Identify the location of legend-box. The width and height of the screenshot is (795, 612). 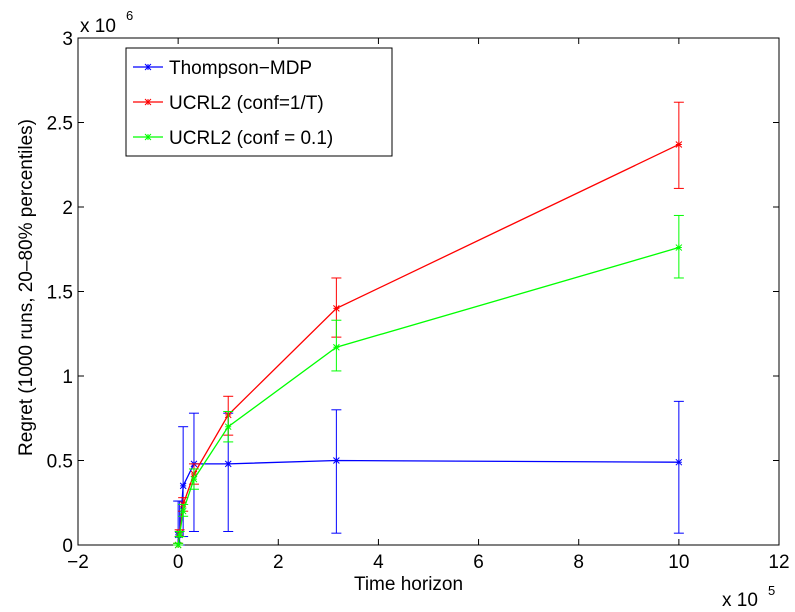
(259, 102).